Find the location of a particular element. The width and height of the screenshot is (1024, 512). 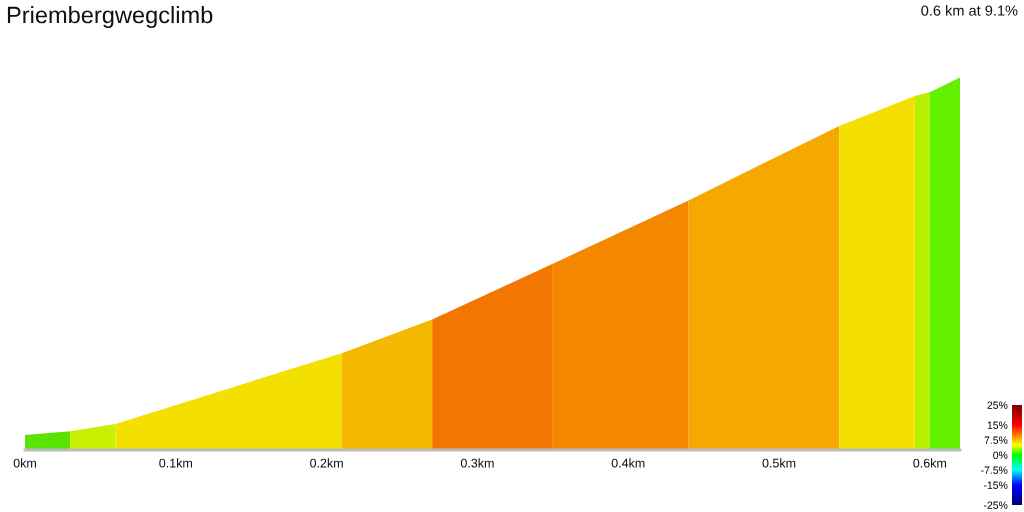

color-bar-label: -25% is located at coordinates (995, 505).